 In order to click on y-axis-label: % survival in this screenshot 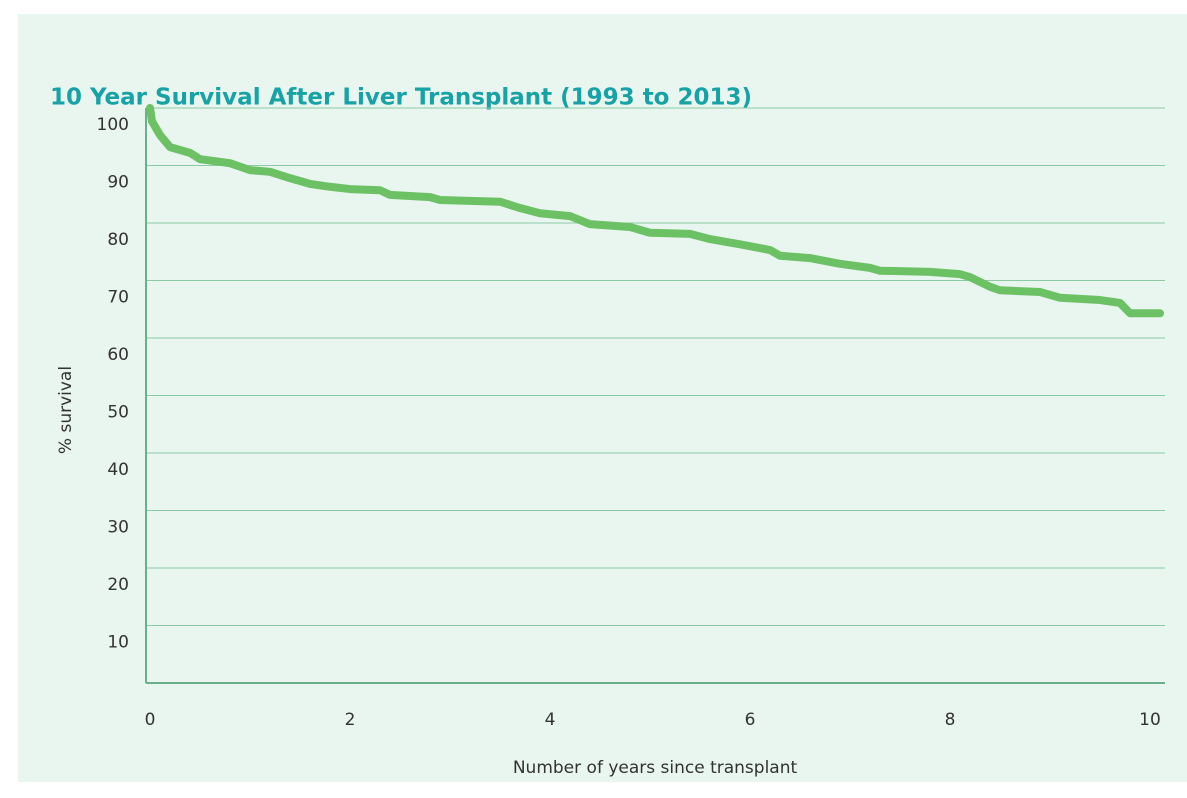, I will do `click(66, 410)`.